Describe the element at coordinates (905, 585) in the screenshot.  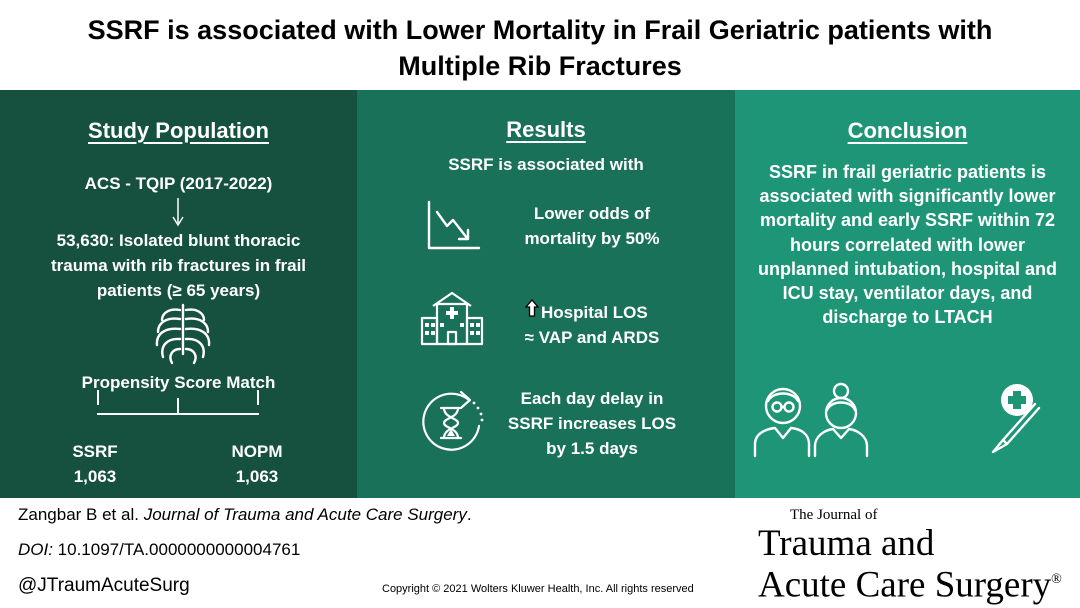
I see `journal-logo-line3-text: Acute Care Surgery` at that location.